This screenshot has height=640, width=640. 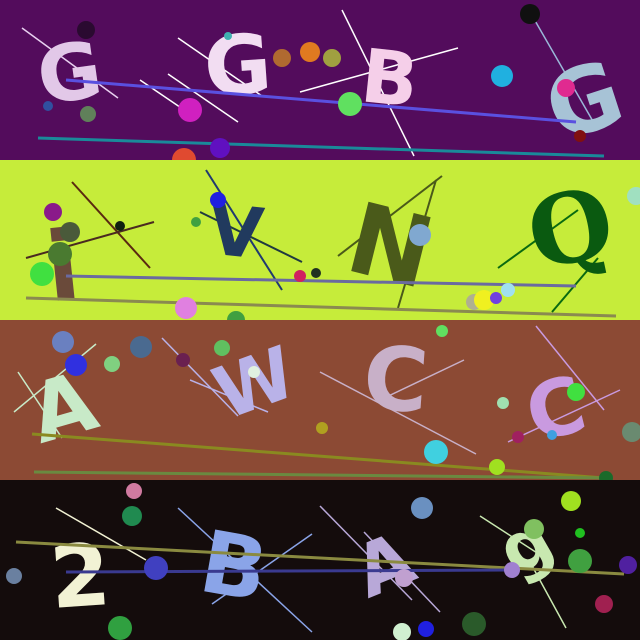 I want to click on band-1-char-3: B, so click(x=389, y=78).